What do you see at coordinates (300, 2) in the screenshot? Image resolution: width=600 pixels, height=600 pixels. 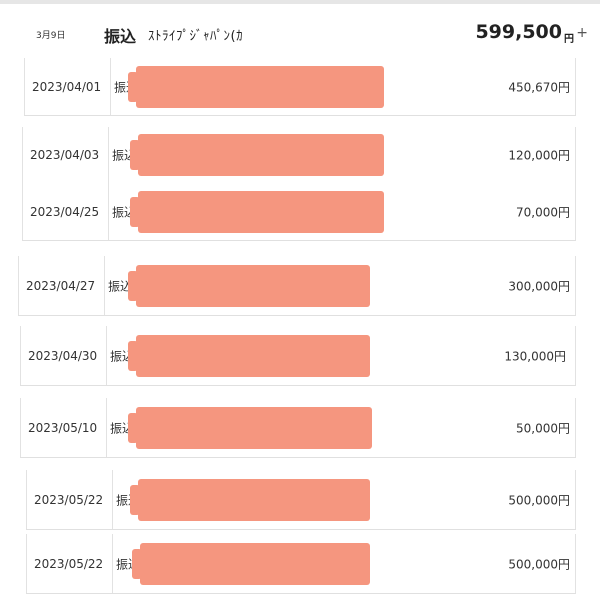 I see `top-divider` at bounding box center [300, 2].